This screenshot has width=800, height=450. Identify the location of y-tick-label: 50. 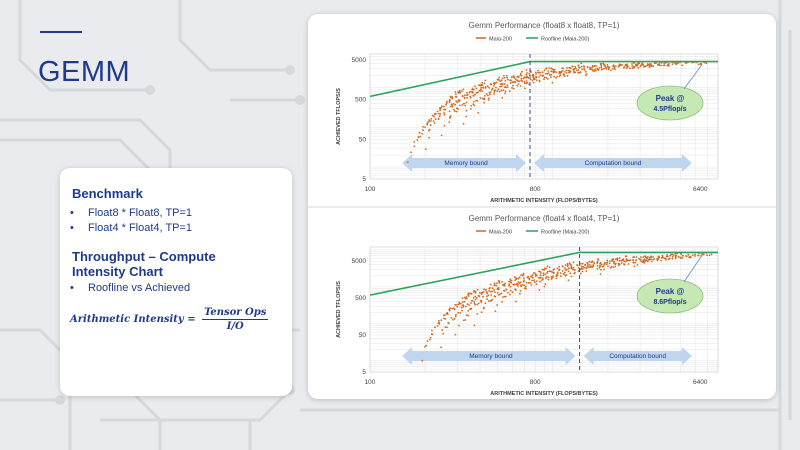
(363, 139).